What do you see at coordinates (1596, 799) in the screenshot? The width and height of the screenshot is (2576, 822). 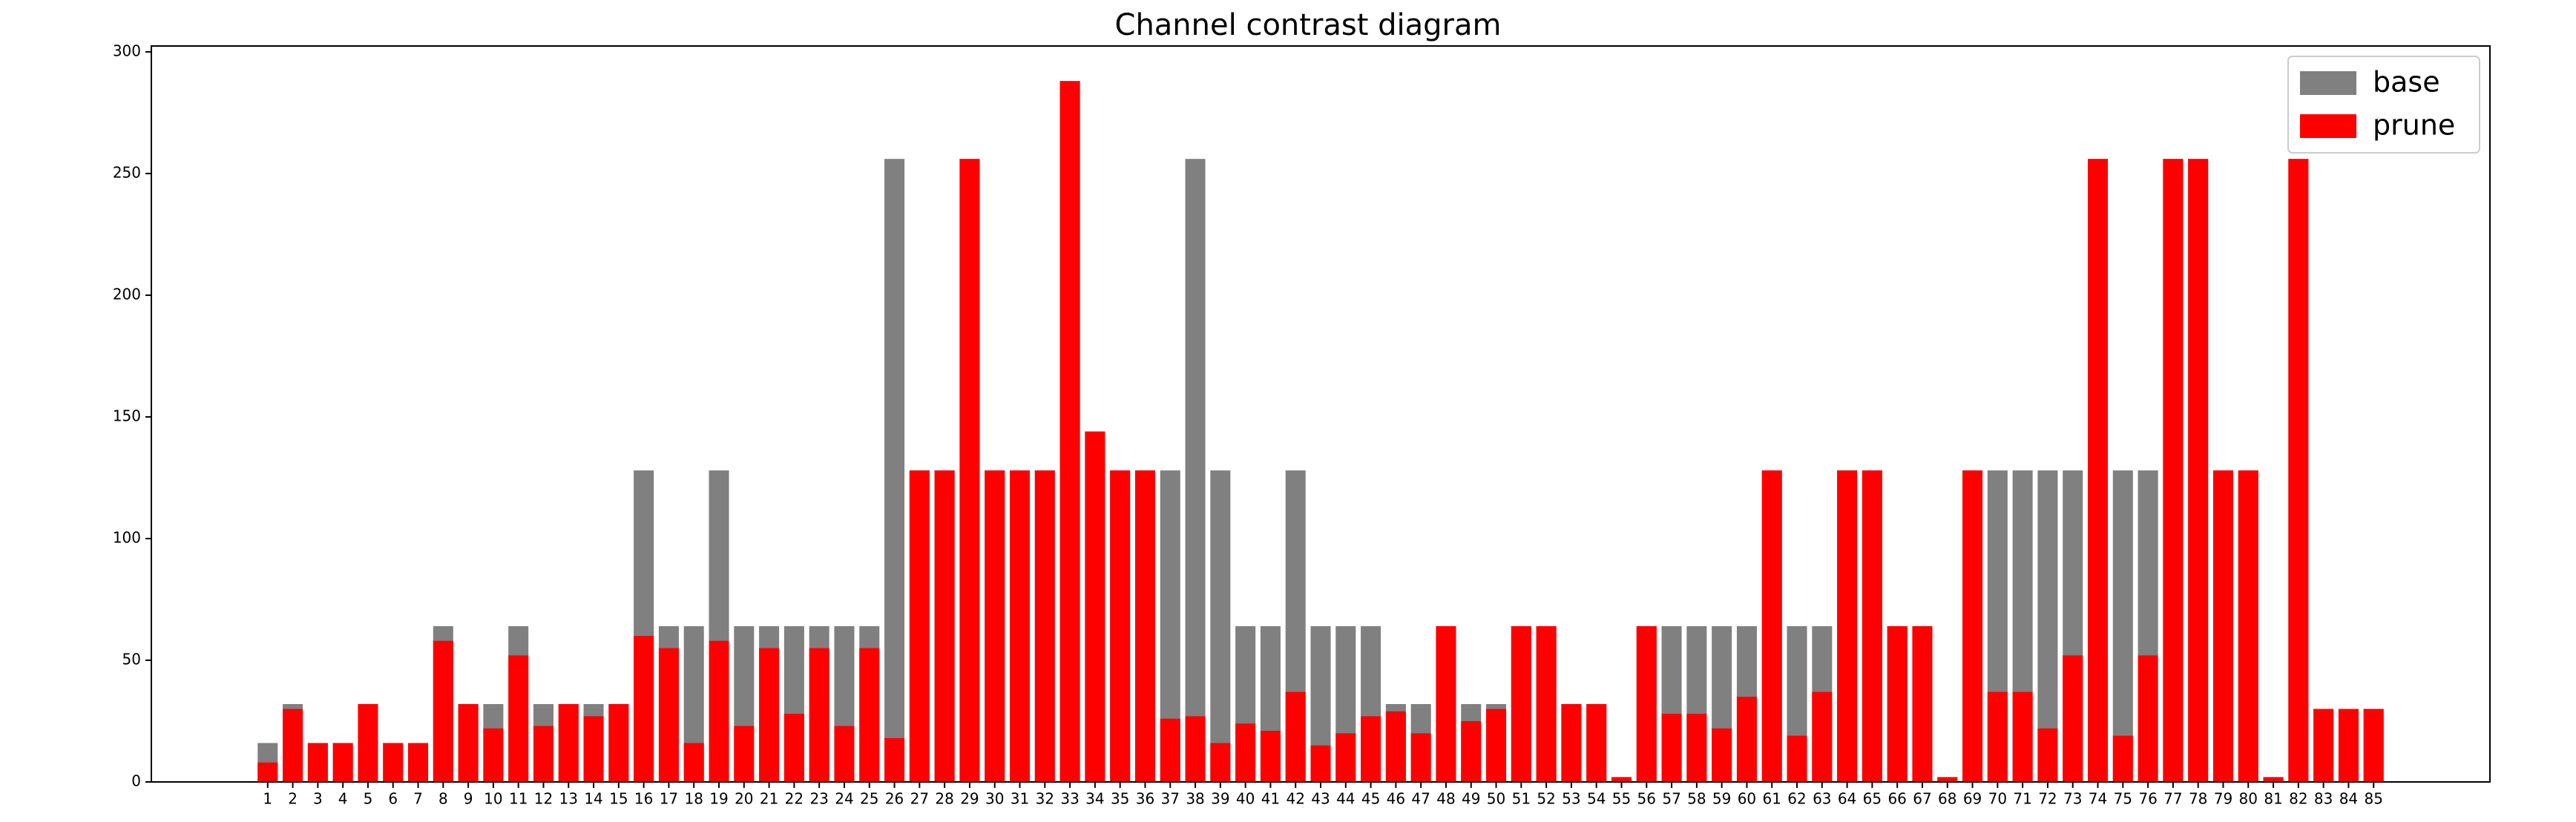 I see `x-tick-label: 54` at bounding box center [1596, 799].